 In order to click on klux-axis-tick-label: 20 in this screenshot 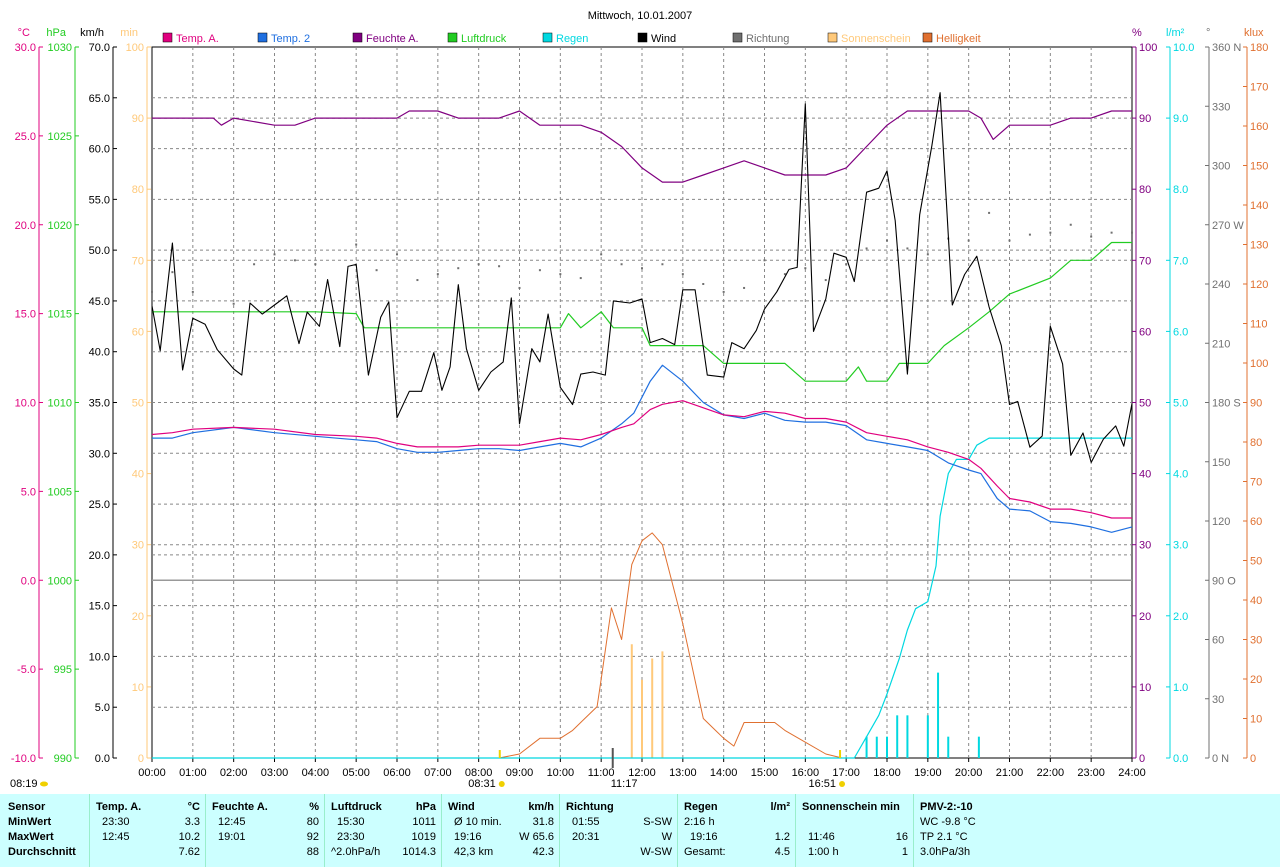, I will do `click(1256, 680)`.